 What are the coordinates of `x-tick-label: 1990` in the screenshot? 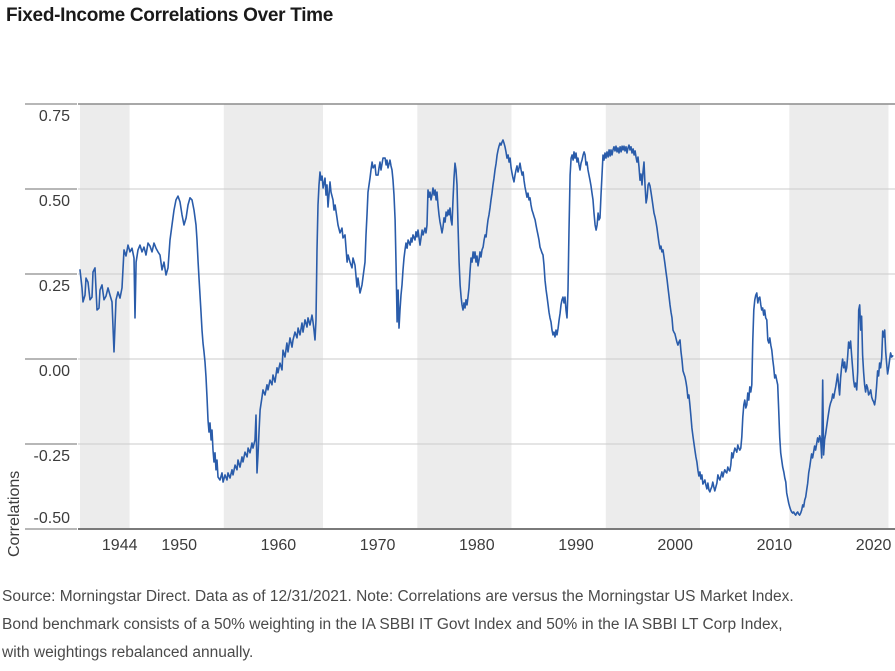 It's located at (576, 545).